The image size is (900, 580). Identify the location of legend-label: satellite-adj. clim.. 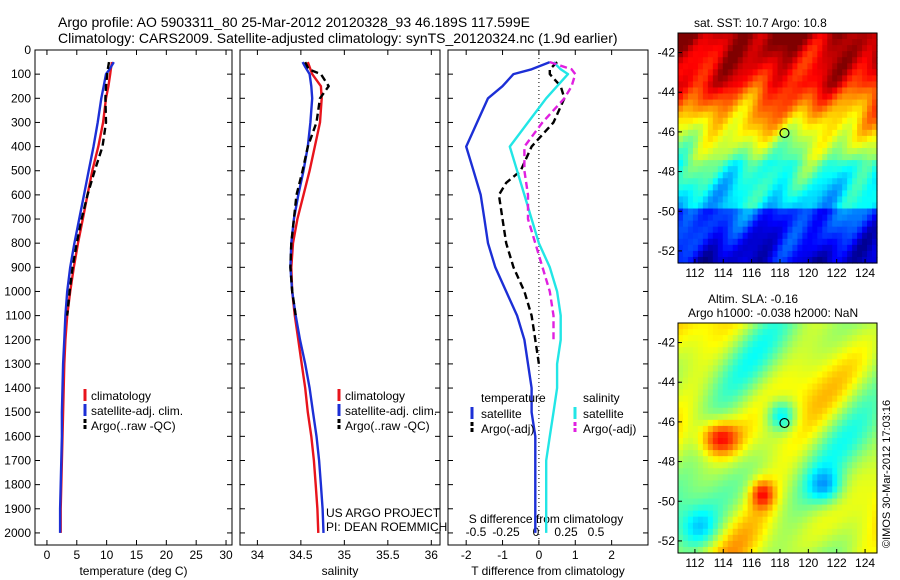
(137, 411).